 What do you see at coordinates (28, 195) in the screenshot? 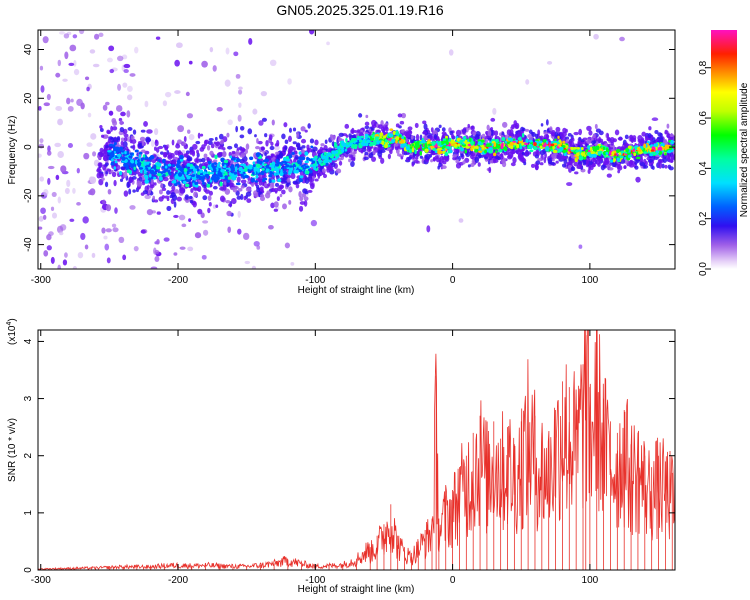
I see `y-tick-label: -20` at bounding box center [28, 195].